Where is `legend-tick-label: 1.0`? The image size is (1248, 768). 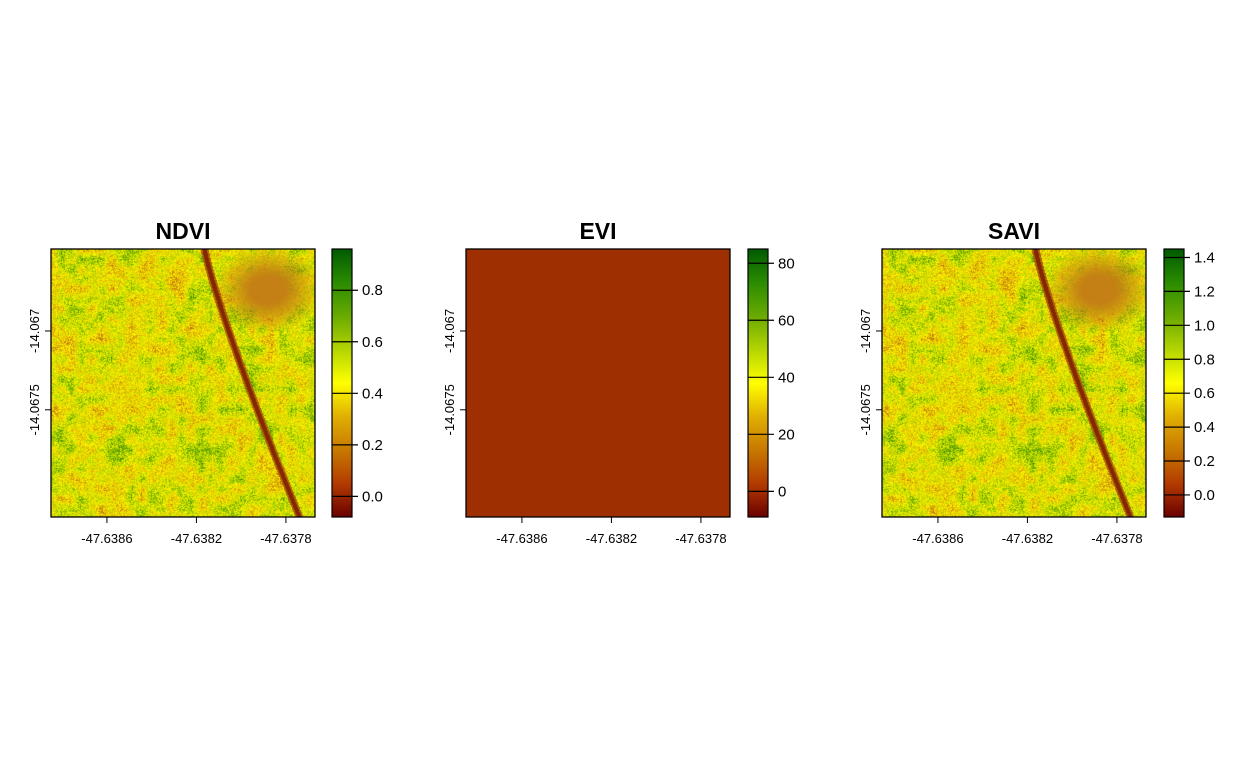 legend-tick-label: 1.0 is located at coordinates (1204, 325).